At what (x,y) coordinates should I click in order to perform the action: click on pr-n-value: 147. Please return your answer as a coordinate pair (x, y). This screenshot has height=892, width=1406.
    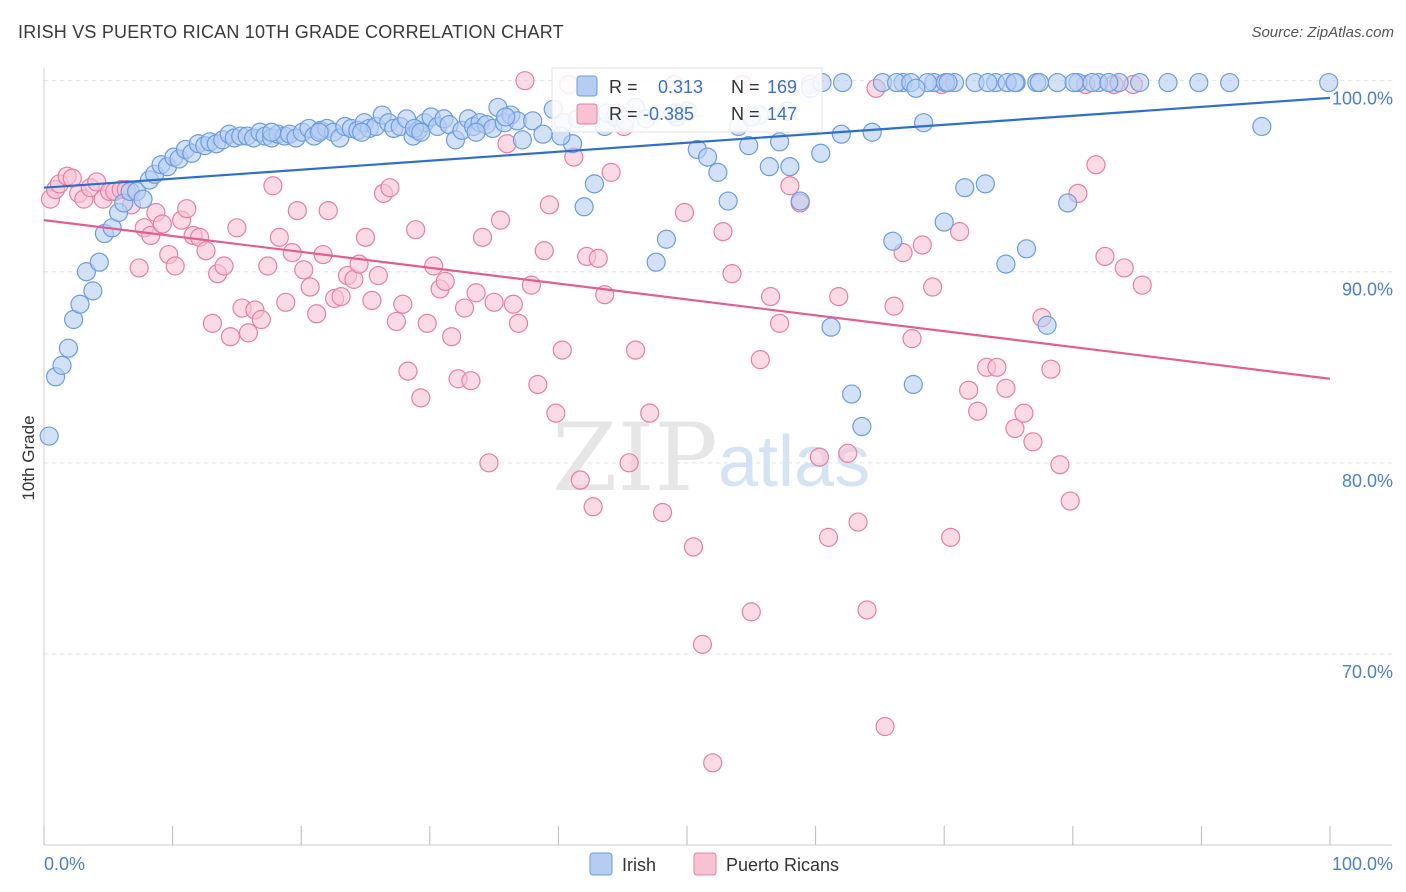
    Looking at the image, I should click on (782, 114).